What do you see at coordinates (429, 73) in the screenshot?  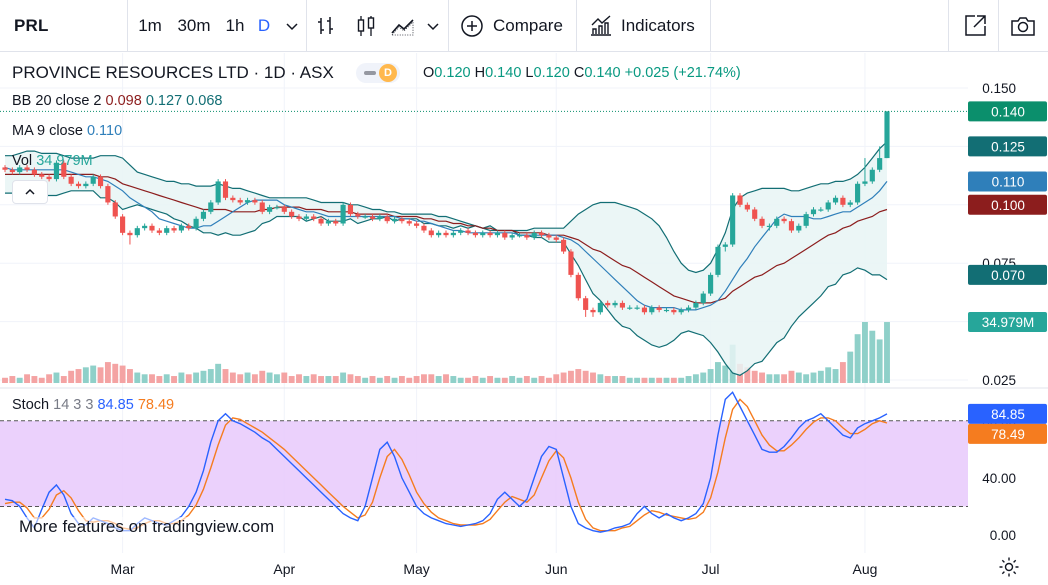 I see `legend-o-label: O` at bounding box center [429, 73].